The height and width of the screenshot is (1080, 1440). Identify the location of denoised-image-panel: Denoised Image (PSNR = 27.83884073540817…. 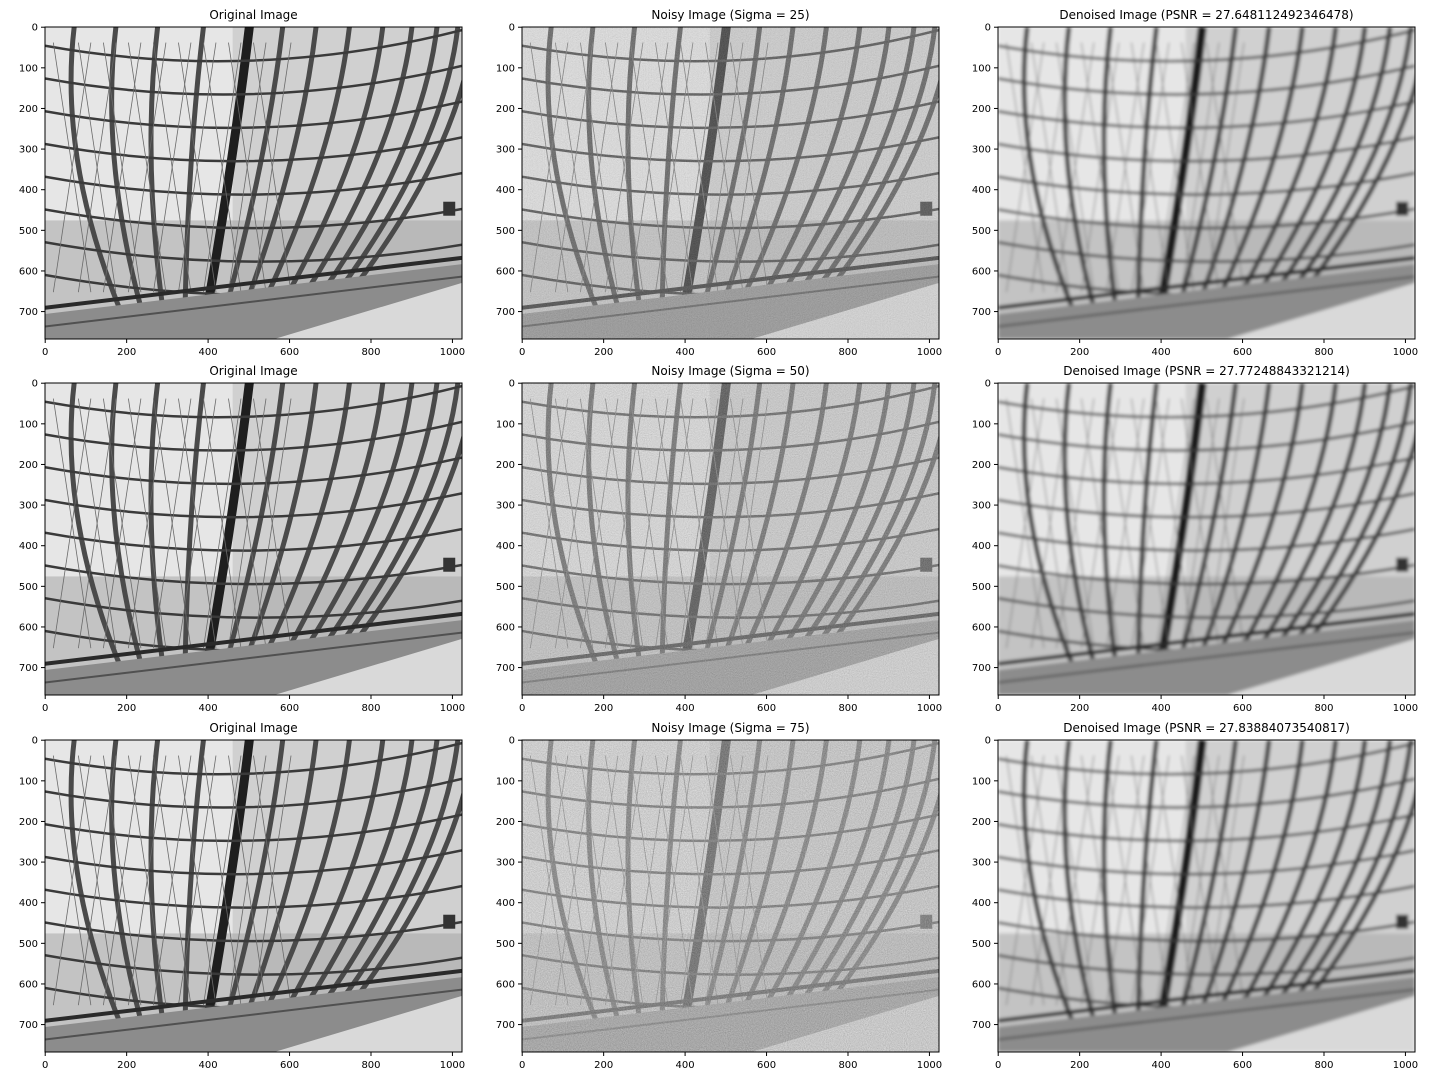
(1191, 896).